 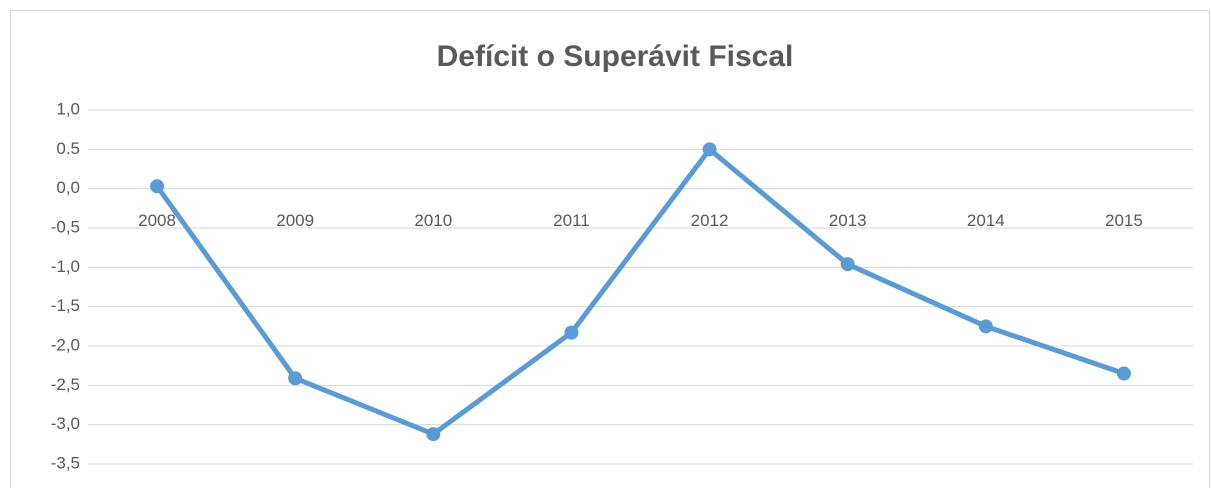 I want to click on y-tick-label: -2,5, so click(x=65, y=384).